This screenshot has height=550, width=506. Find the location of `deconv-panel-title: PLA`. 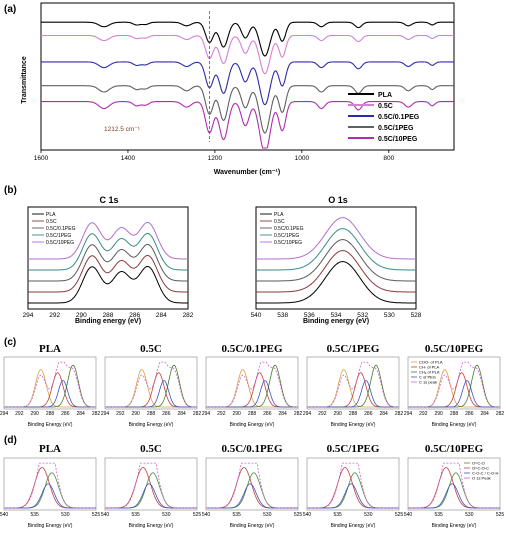

deconv-panel-title: PLA is located at coordinates (50, 349).